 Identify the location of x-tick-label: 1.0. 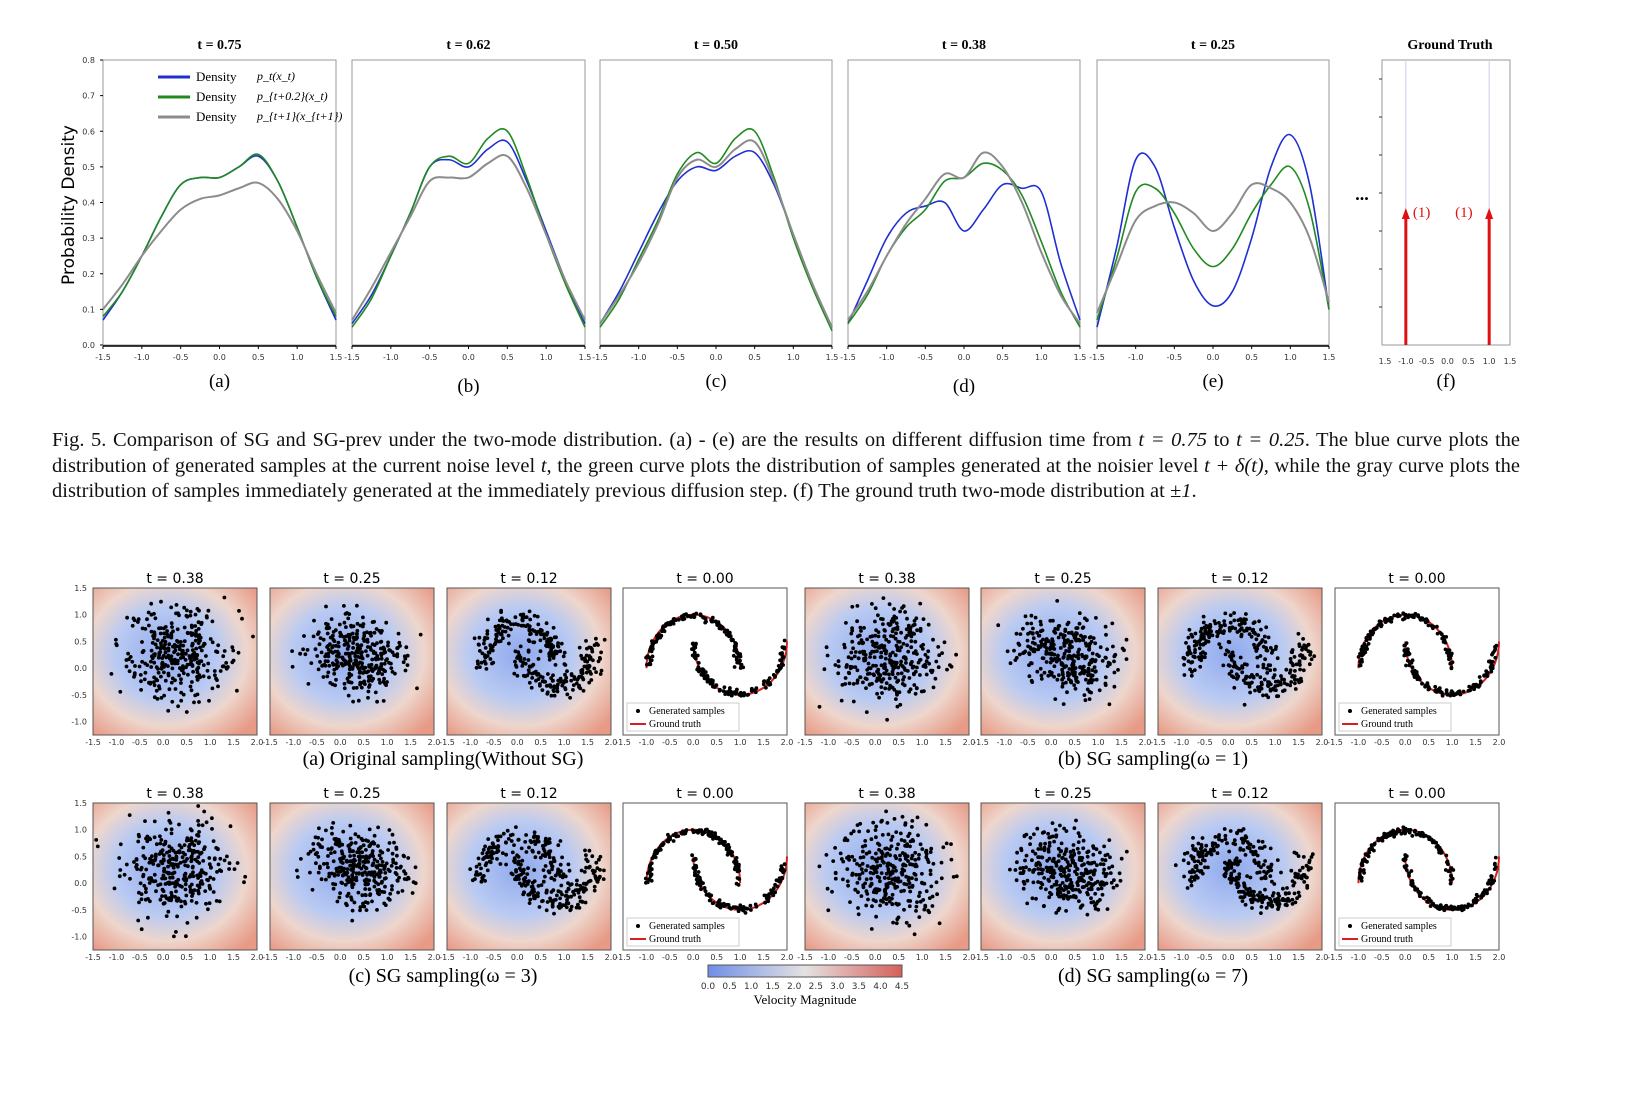
(1452, 742).